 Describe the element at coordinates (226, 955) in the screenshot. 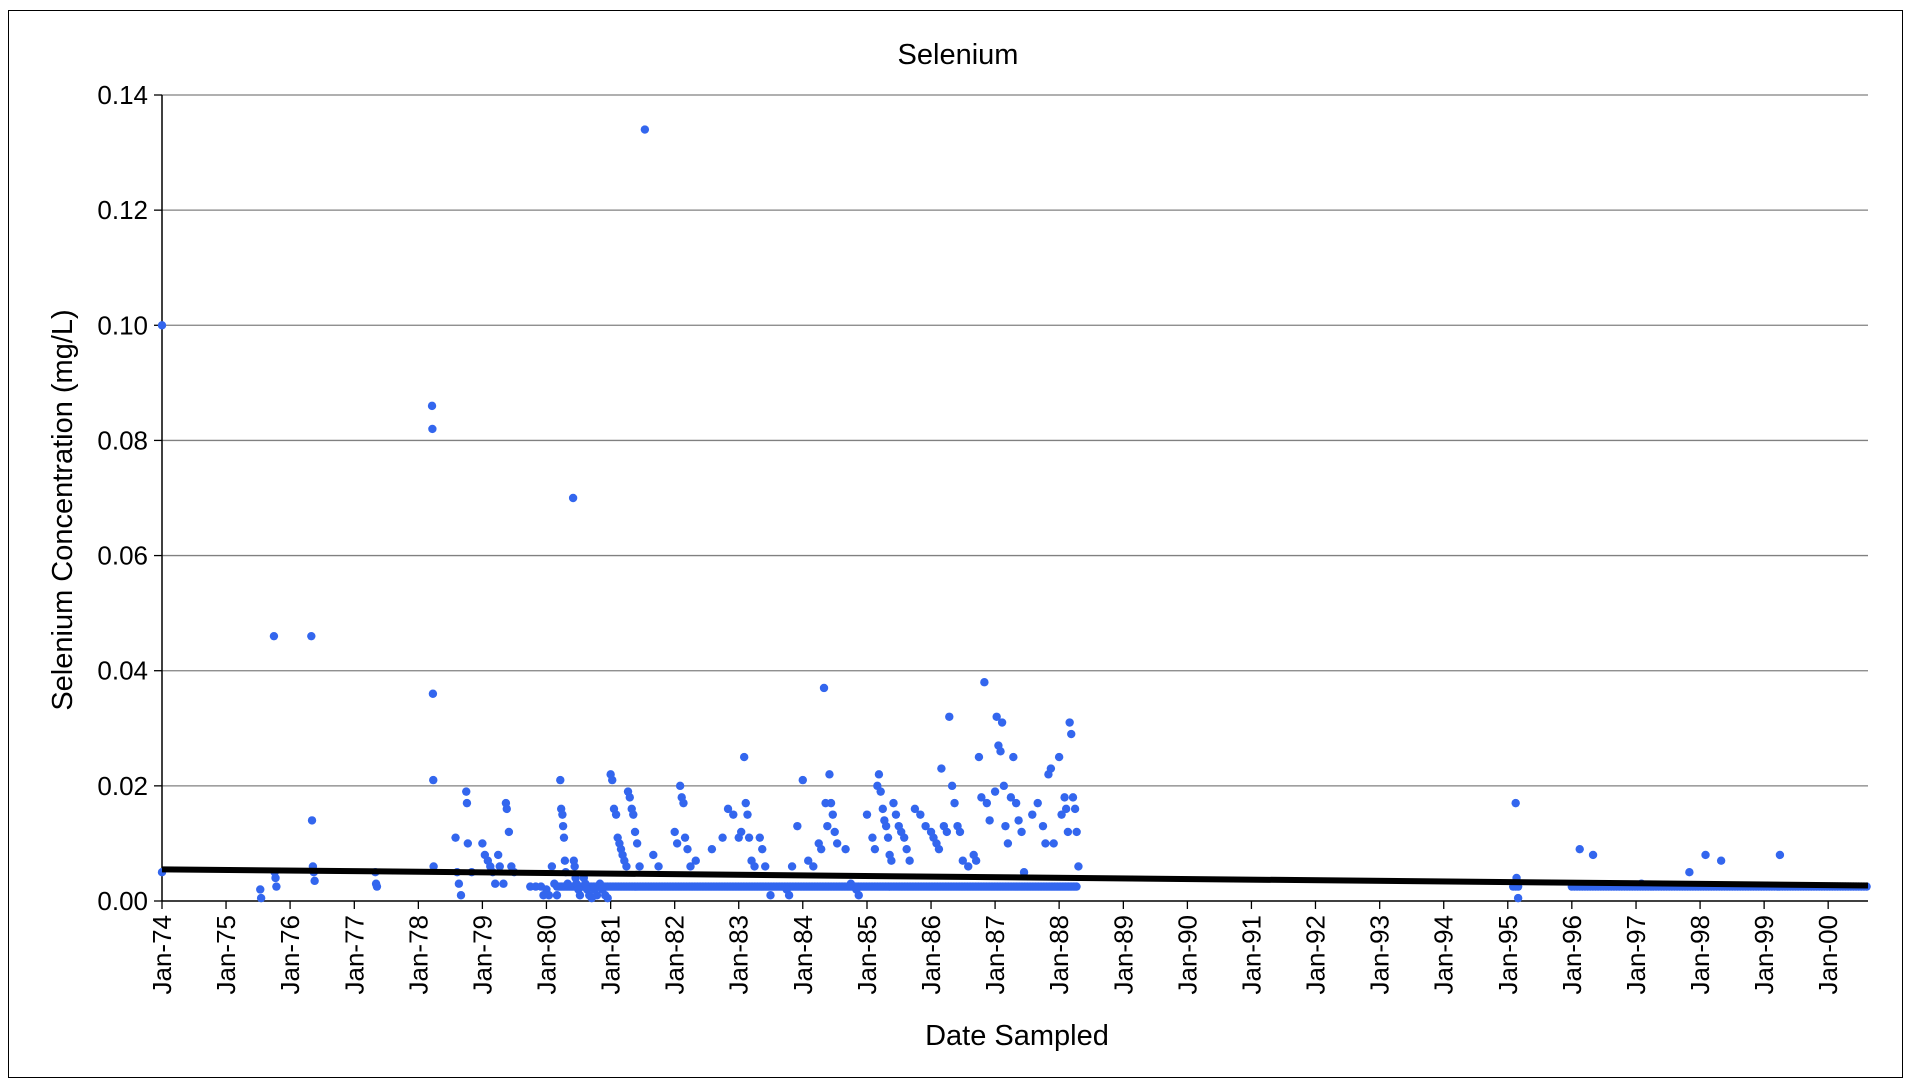

I see `x-tick-label: Jan-75` at that location.